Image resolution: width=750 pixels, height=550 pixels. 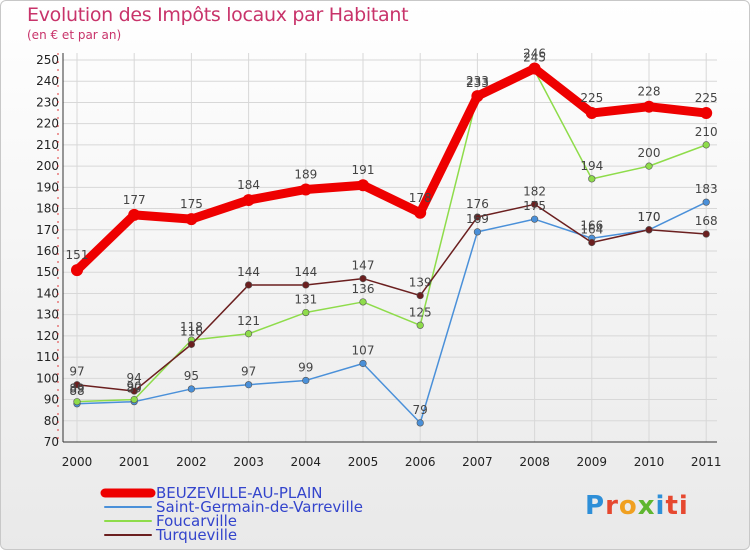 What do you see at coordinates (363, 289) in the screenshot?
I see `data-label: 136` at bounding box center [363, 289].